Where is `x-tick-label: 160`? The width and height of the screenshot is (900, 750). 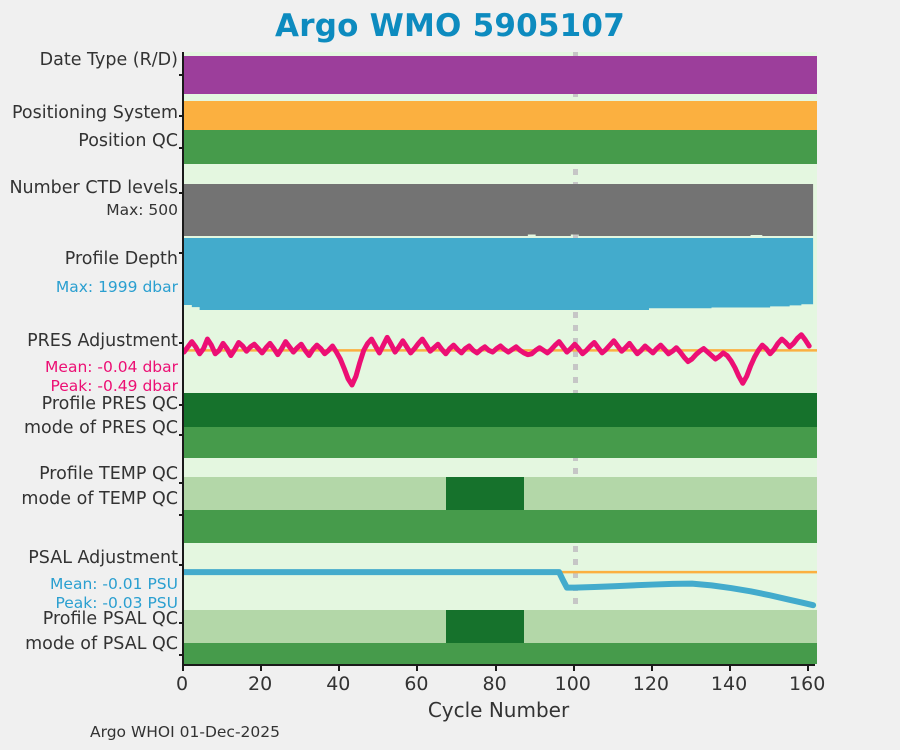 x-tick-label: 160 is located at coordinates (807, 684).